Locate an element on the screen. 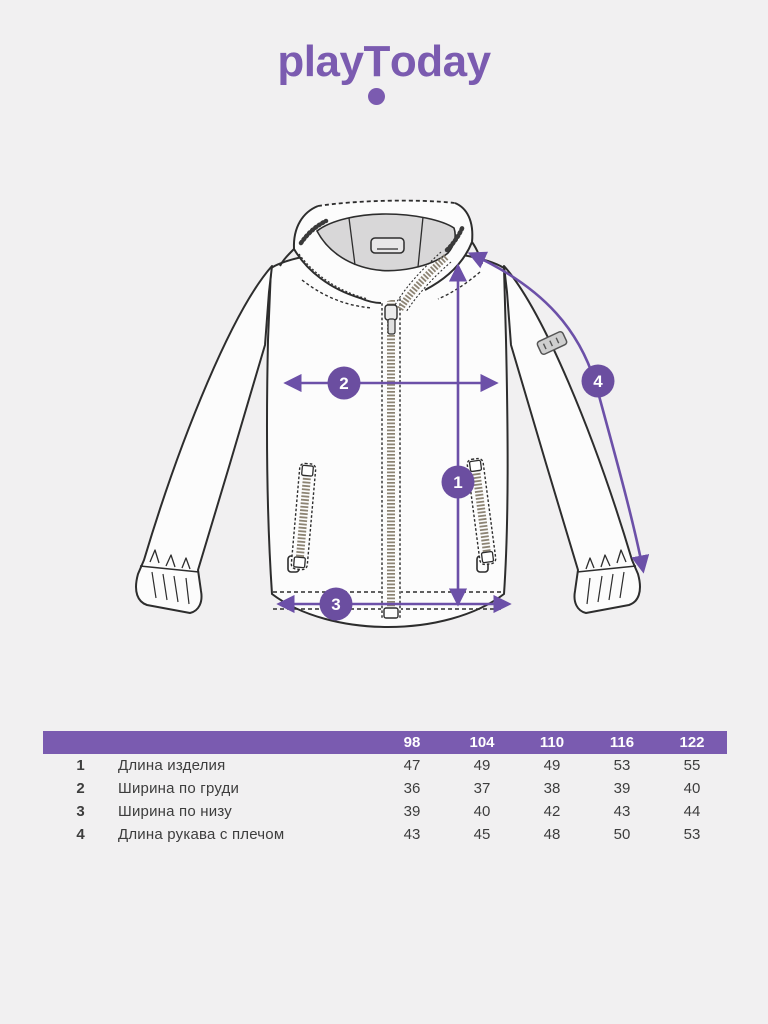 This screenshot has width=768, height=1024. size-table-header: 98 104 110 116 122 is located at coordinates (385, 742).